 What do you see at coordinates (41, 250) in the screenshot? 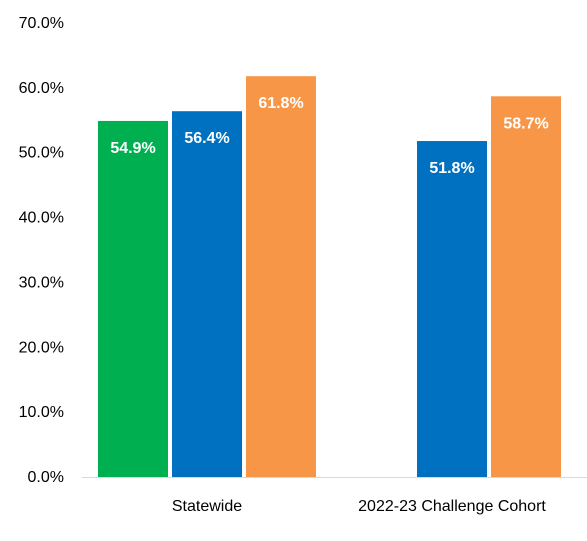
I see `y-axis-tick-labels: 0.0% 10.0% 20.0% 30.0% 40.0% 50.0% 60.0% 70.0%` at bounding box center [41, 250].